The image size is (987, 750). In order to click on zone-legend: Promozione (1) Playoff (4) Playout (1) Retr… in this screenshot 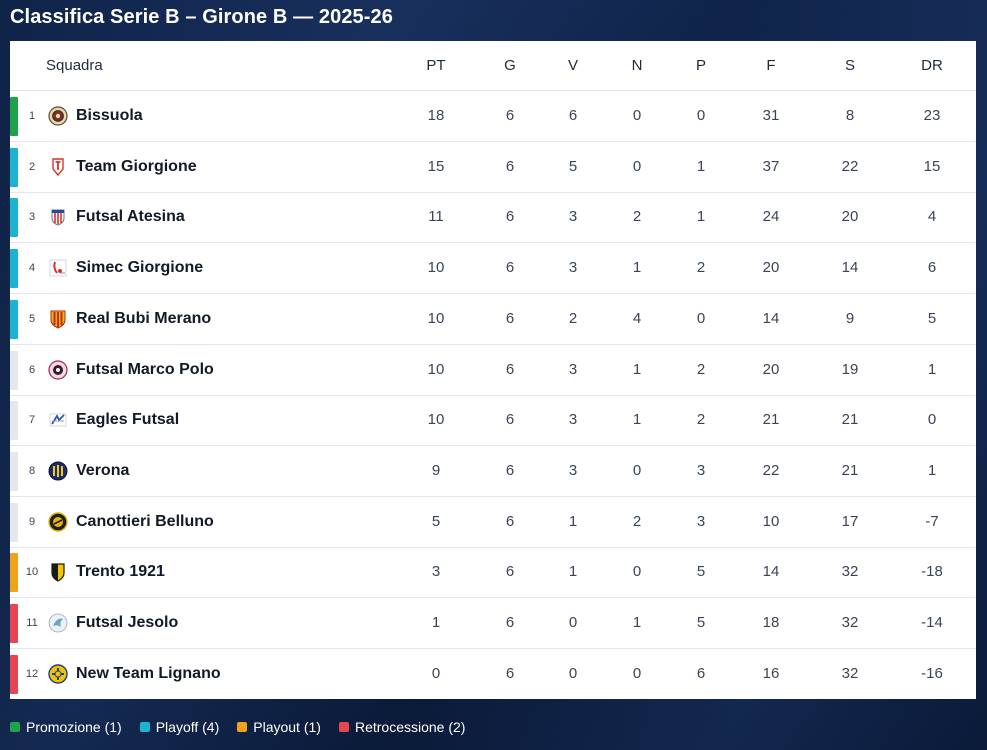, I will do `click(246, 727)`.